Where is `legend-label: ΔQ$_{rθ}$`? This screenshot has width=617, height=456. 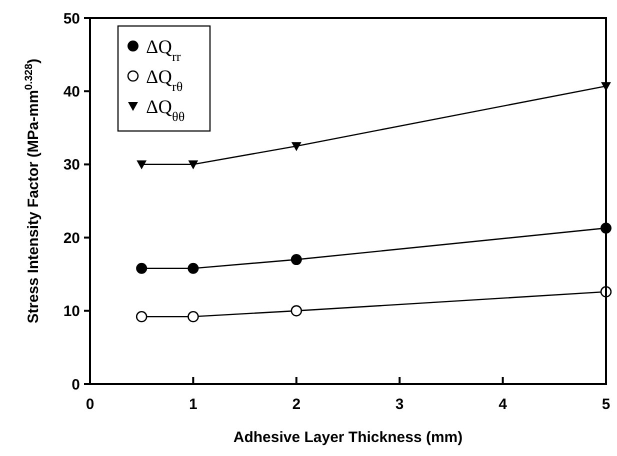 legend-label: ΔQ$_{rθ}$ is located at coordinates (164, 80).